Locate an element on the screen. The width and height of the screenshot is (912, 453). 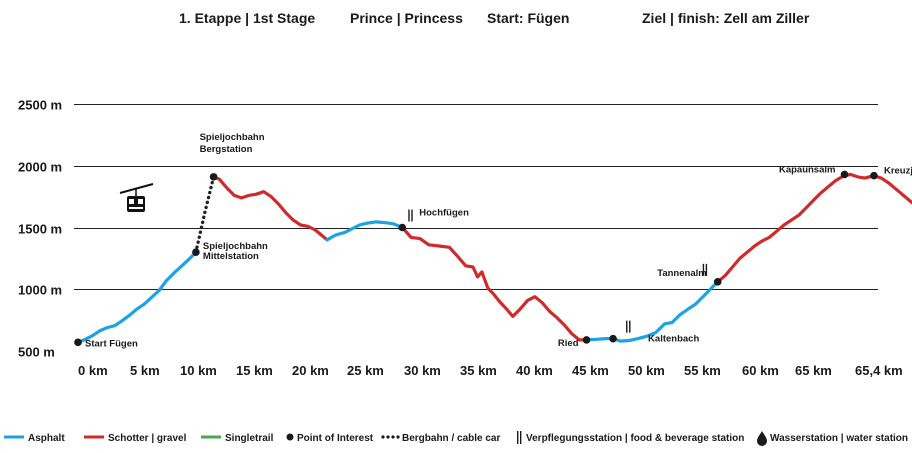
y-tick-label: 1500 m is located at coordinates (40, 229).